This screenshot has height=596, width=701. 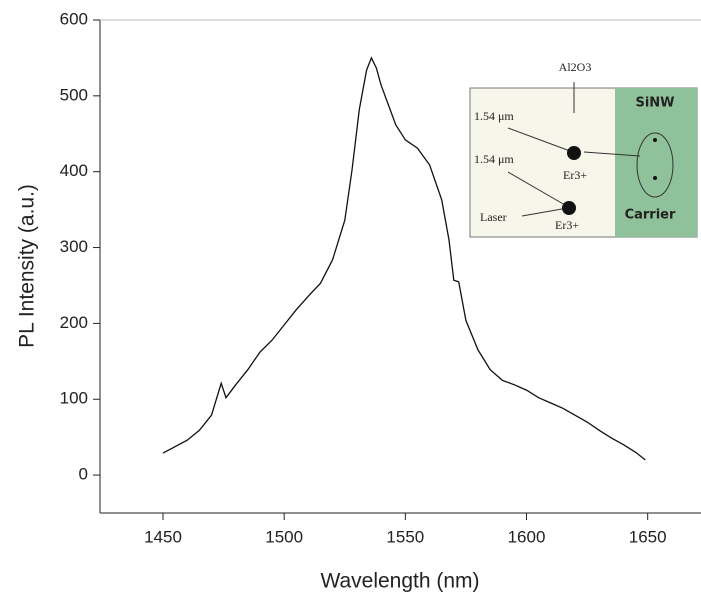 I want to click on inset-arrow, so click(x=612, y=154).